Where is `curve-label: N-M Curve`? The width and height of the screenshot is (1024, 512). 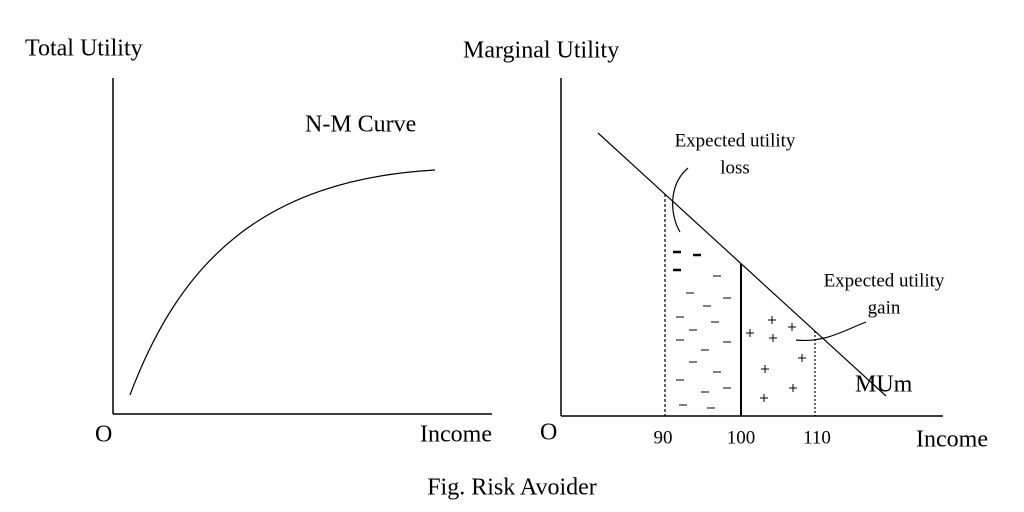 curve-label: N-M Curve is located at coordinates (360, 125).